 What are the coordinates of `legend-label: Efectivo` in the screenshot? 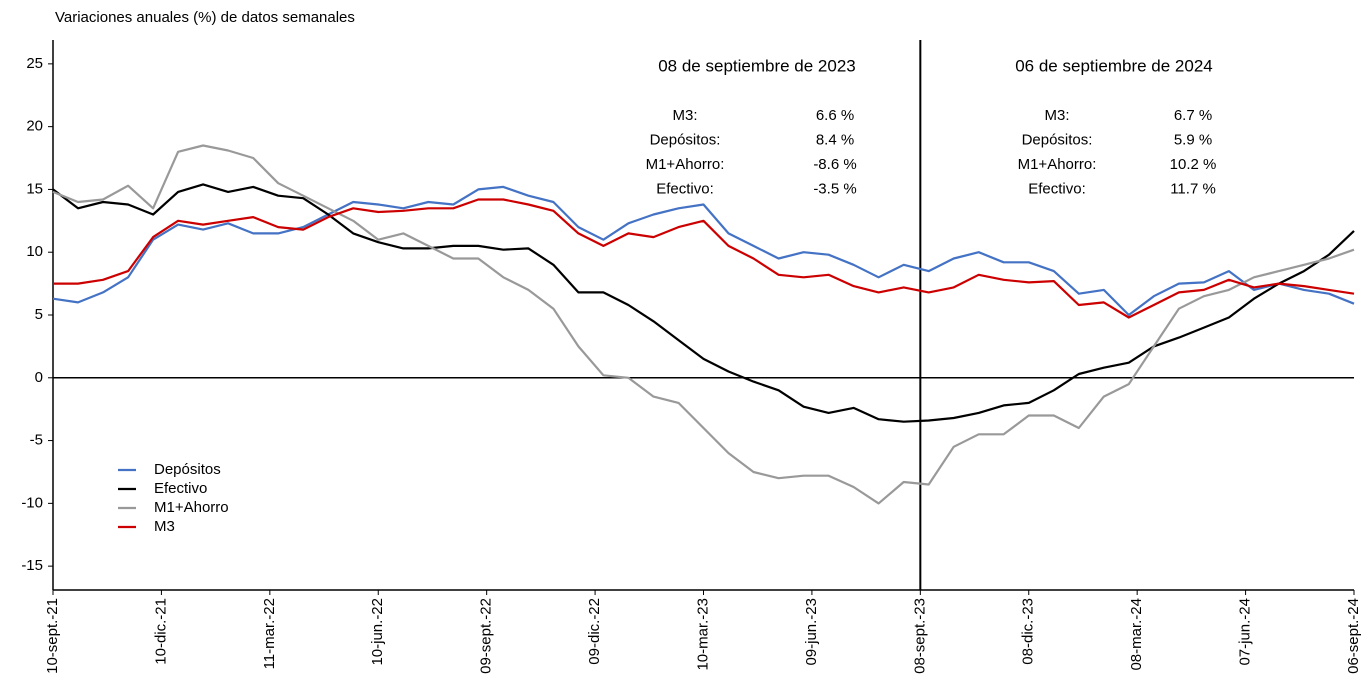 It's located at (180, 488).